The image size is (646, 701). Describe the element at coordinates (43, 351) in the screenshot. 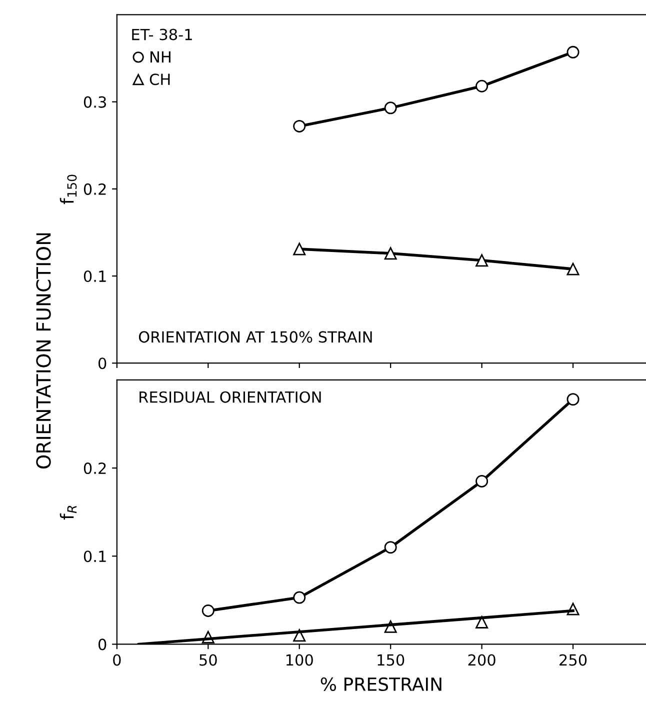

I see `text: ORIENTATION FUNCTION` at that location.